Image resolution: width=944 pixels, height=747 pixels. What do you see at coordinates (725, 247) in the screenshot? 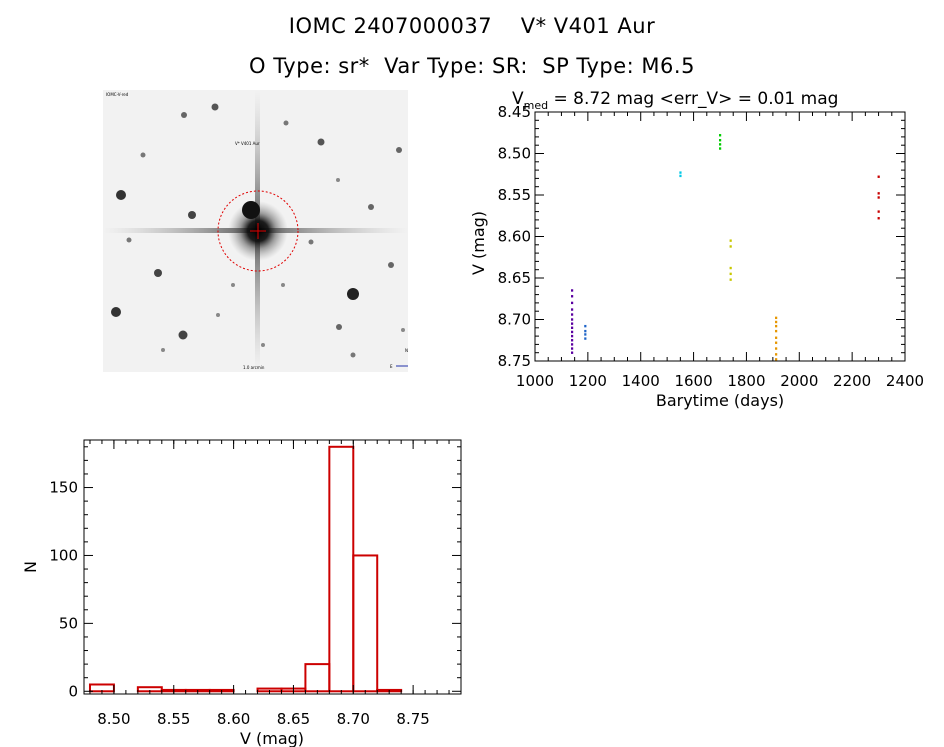
I see `lightcurve-points` at bounding box center [725, 247].